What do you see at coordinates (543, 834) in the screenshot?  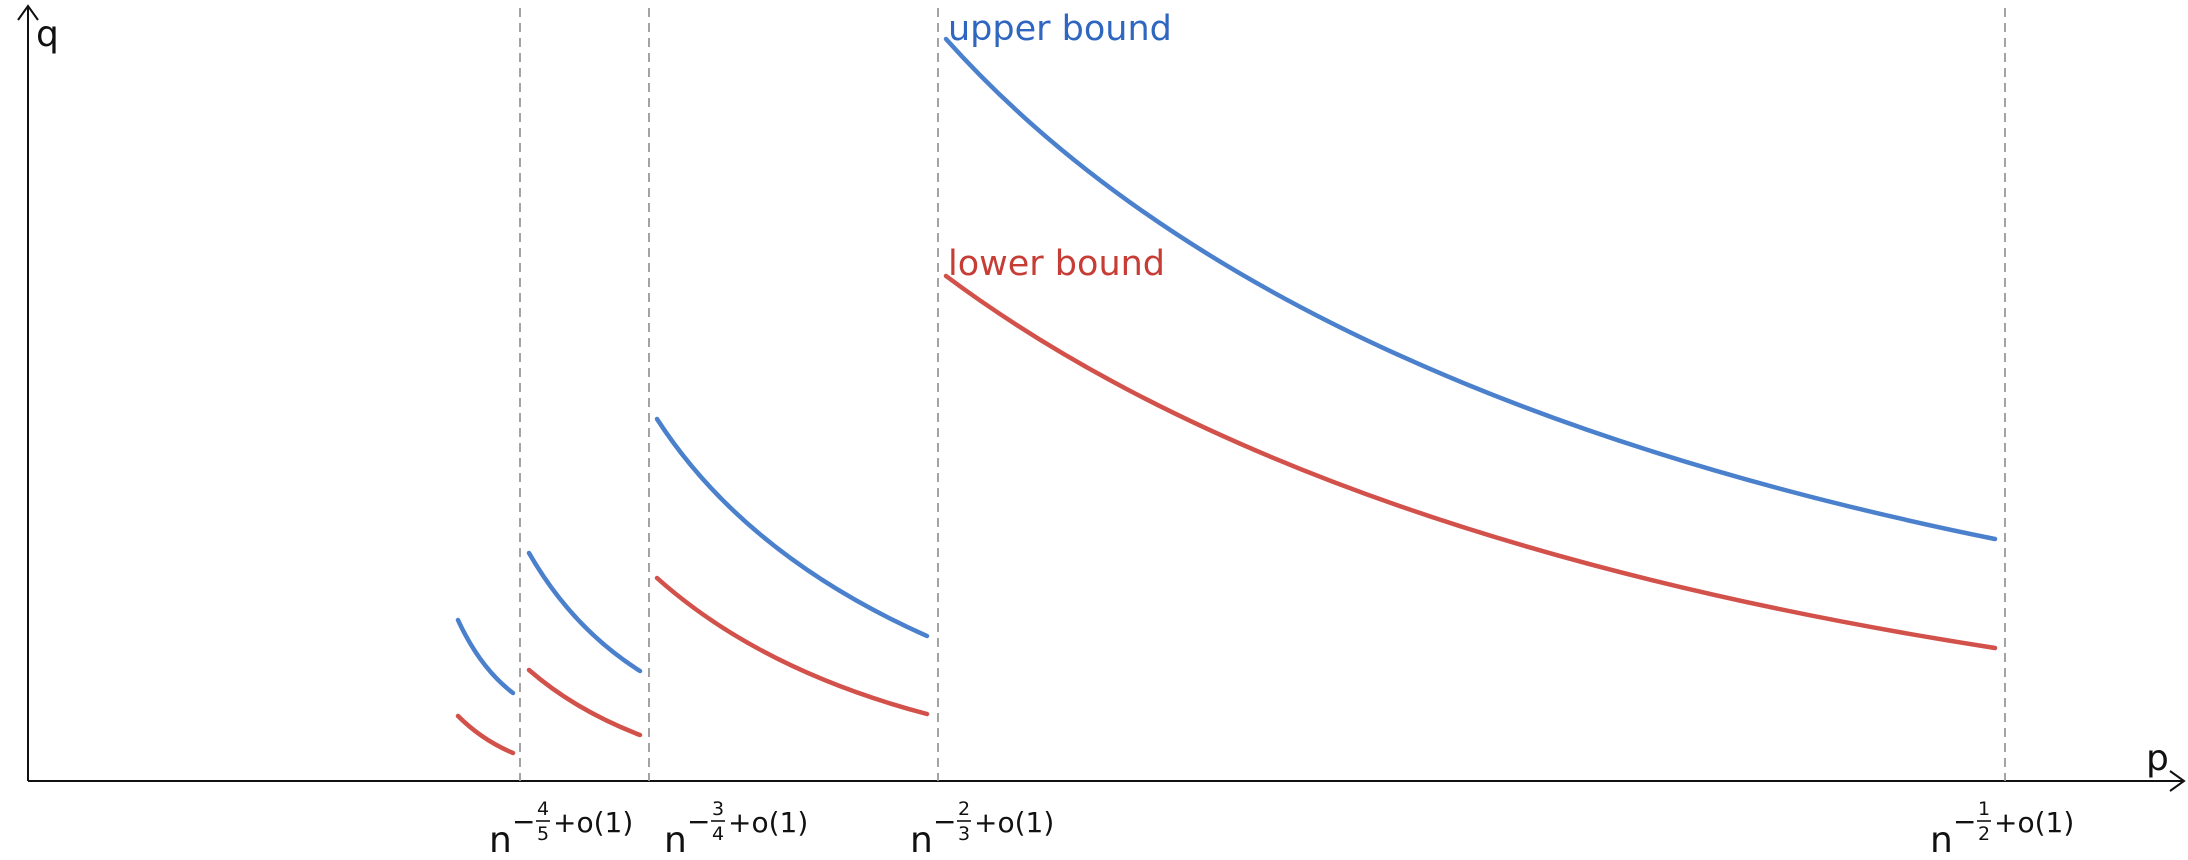 I see `threshold-den: 5` at bounding box center [543, 834].